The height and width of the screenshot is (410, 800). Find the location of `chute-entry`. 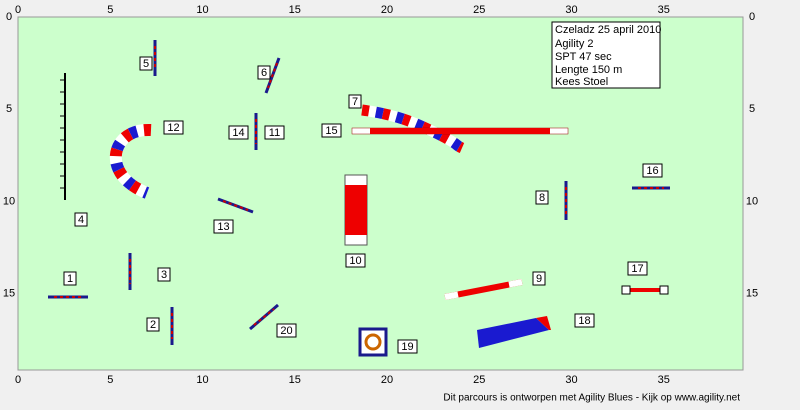

chute-entry is located at coordinates (543, 323).